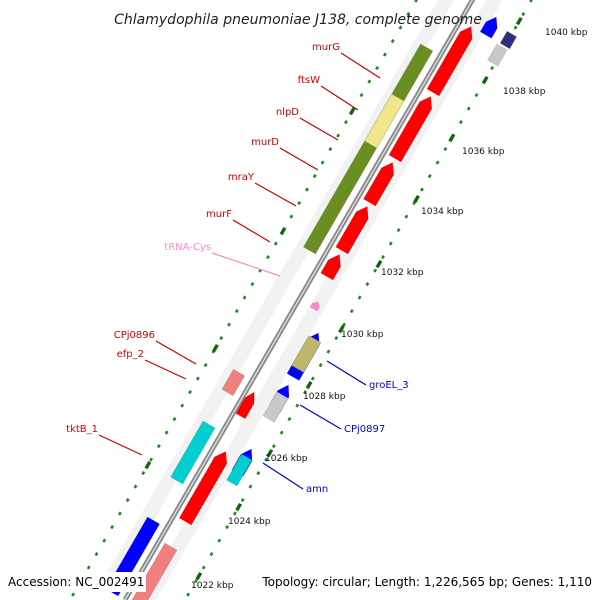 The height and width of the screenshot is (600, 600). Describe the element at coordinates (364, 429) in the screenshot. I see `gene-label: CPj0897` at that location.